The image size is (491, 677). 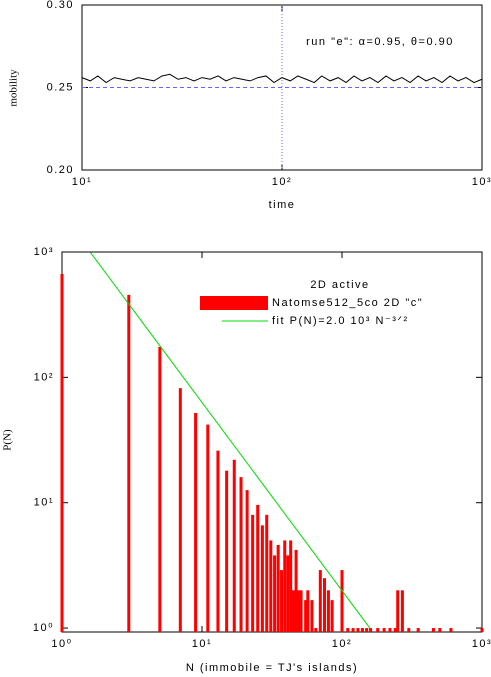 I want to click on annotation: run "e": α=0.95, θ=0.90, so click(x=380, y=42).